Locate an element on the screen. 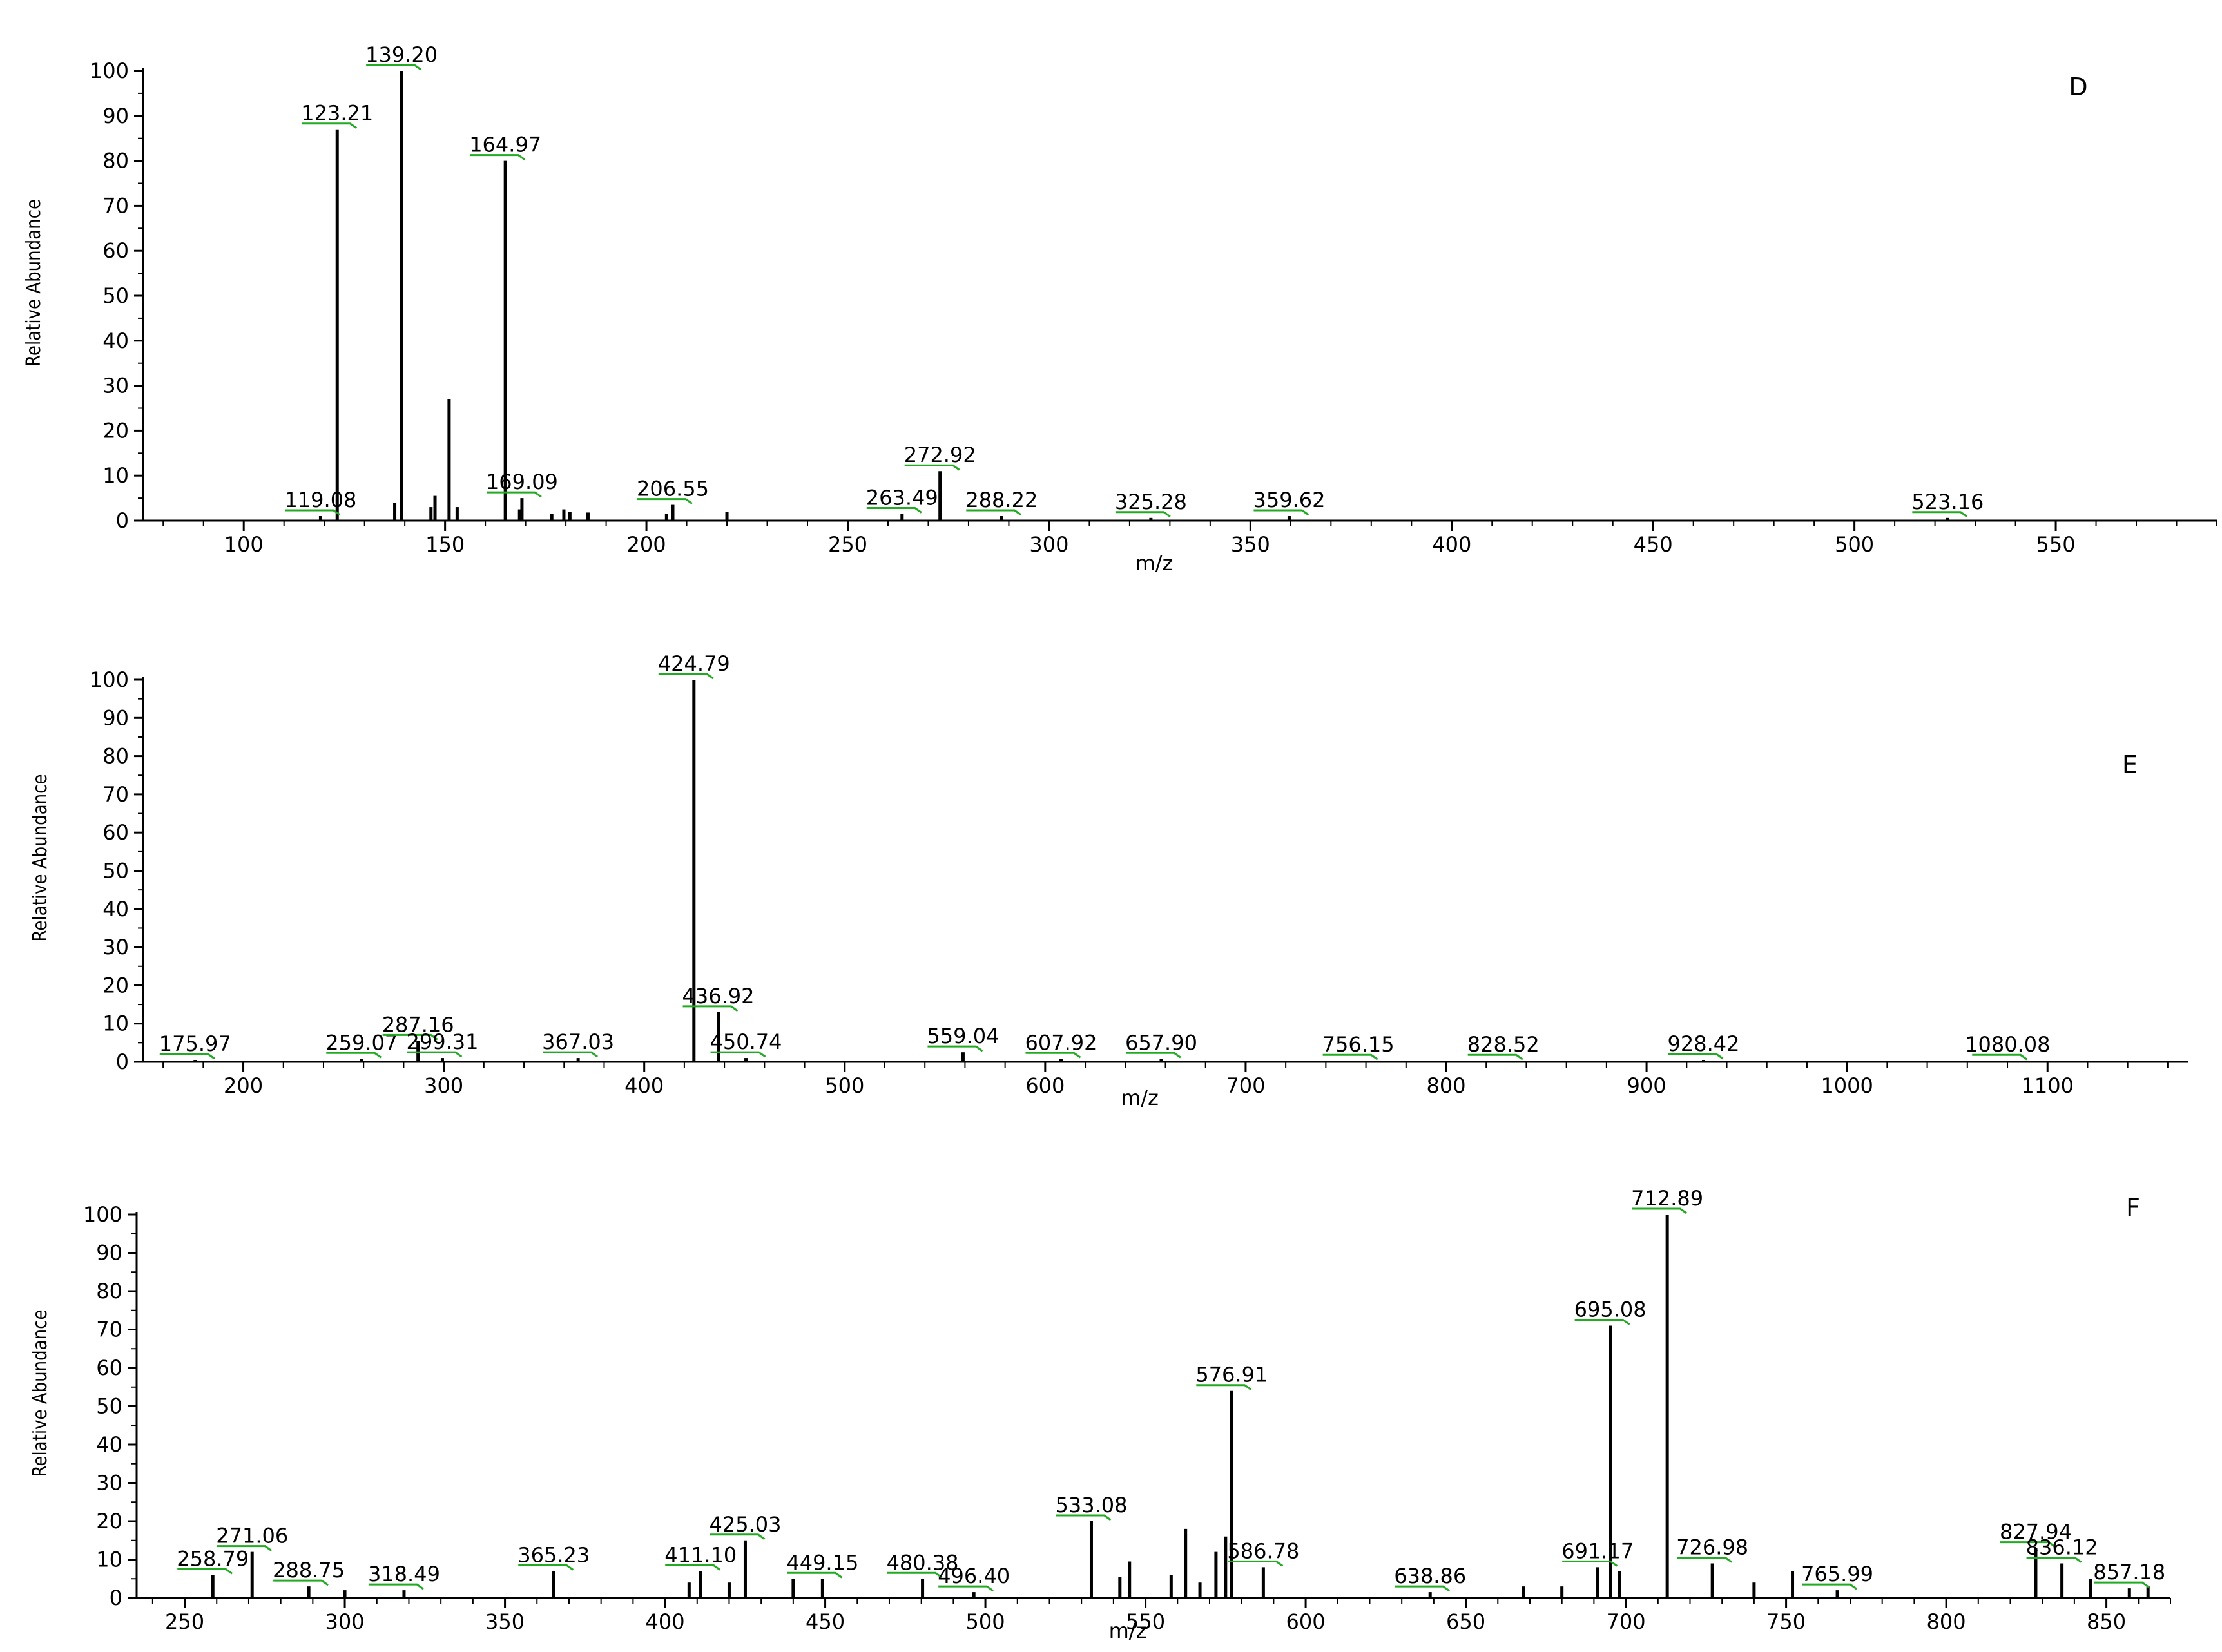 This screenshot has height=1652, width=2222. x-tick-label: 350 is located at coordinates (1250, 544).